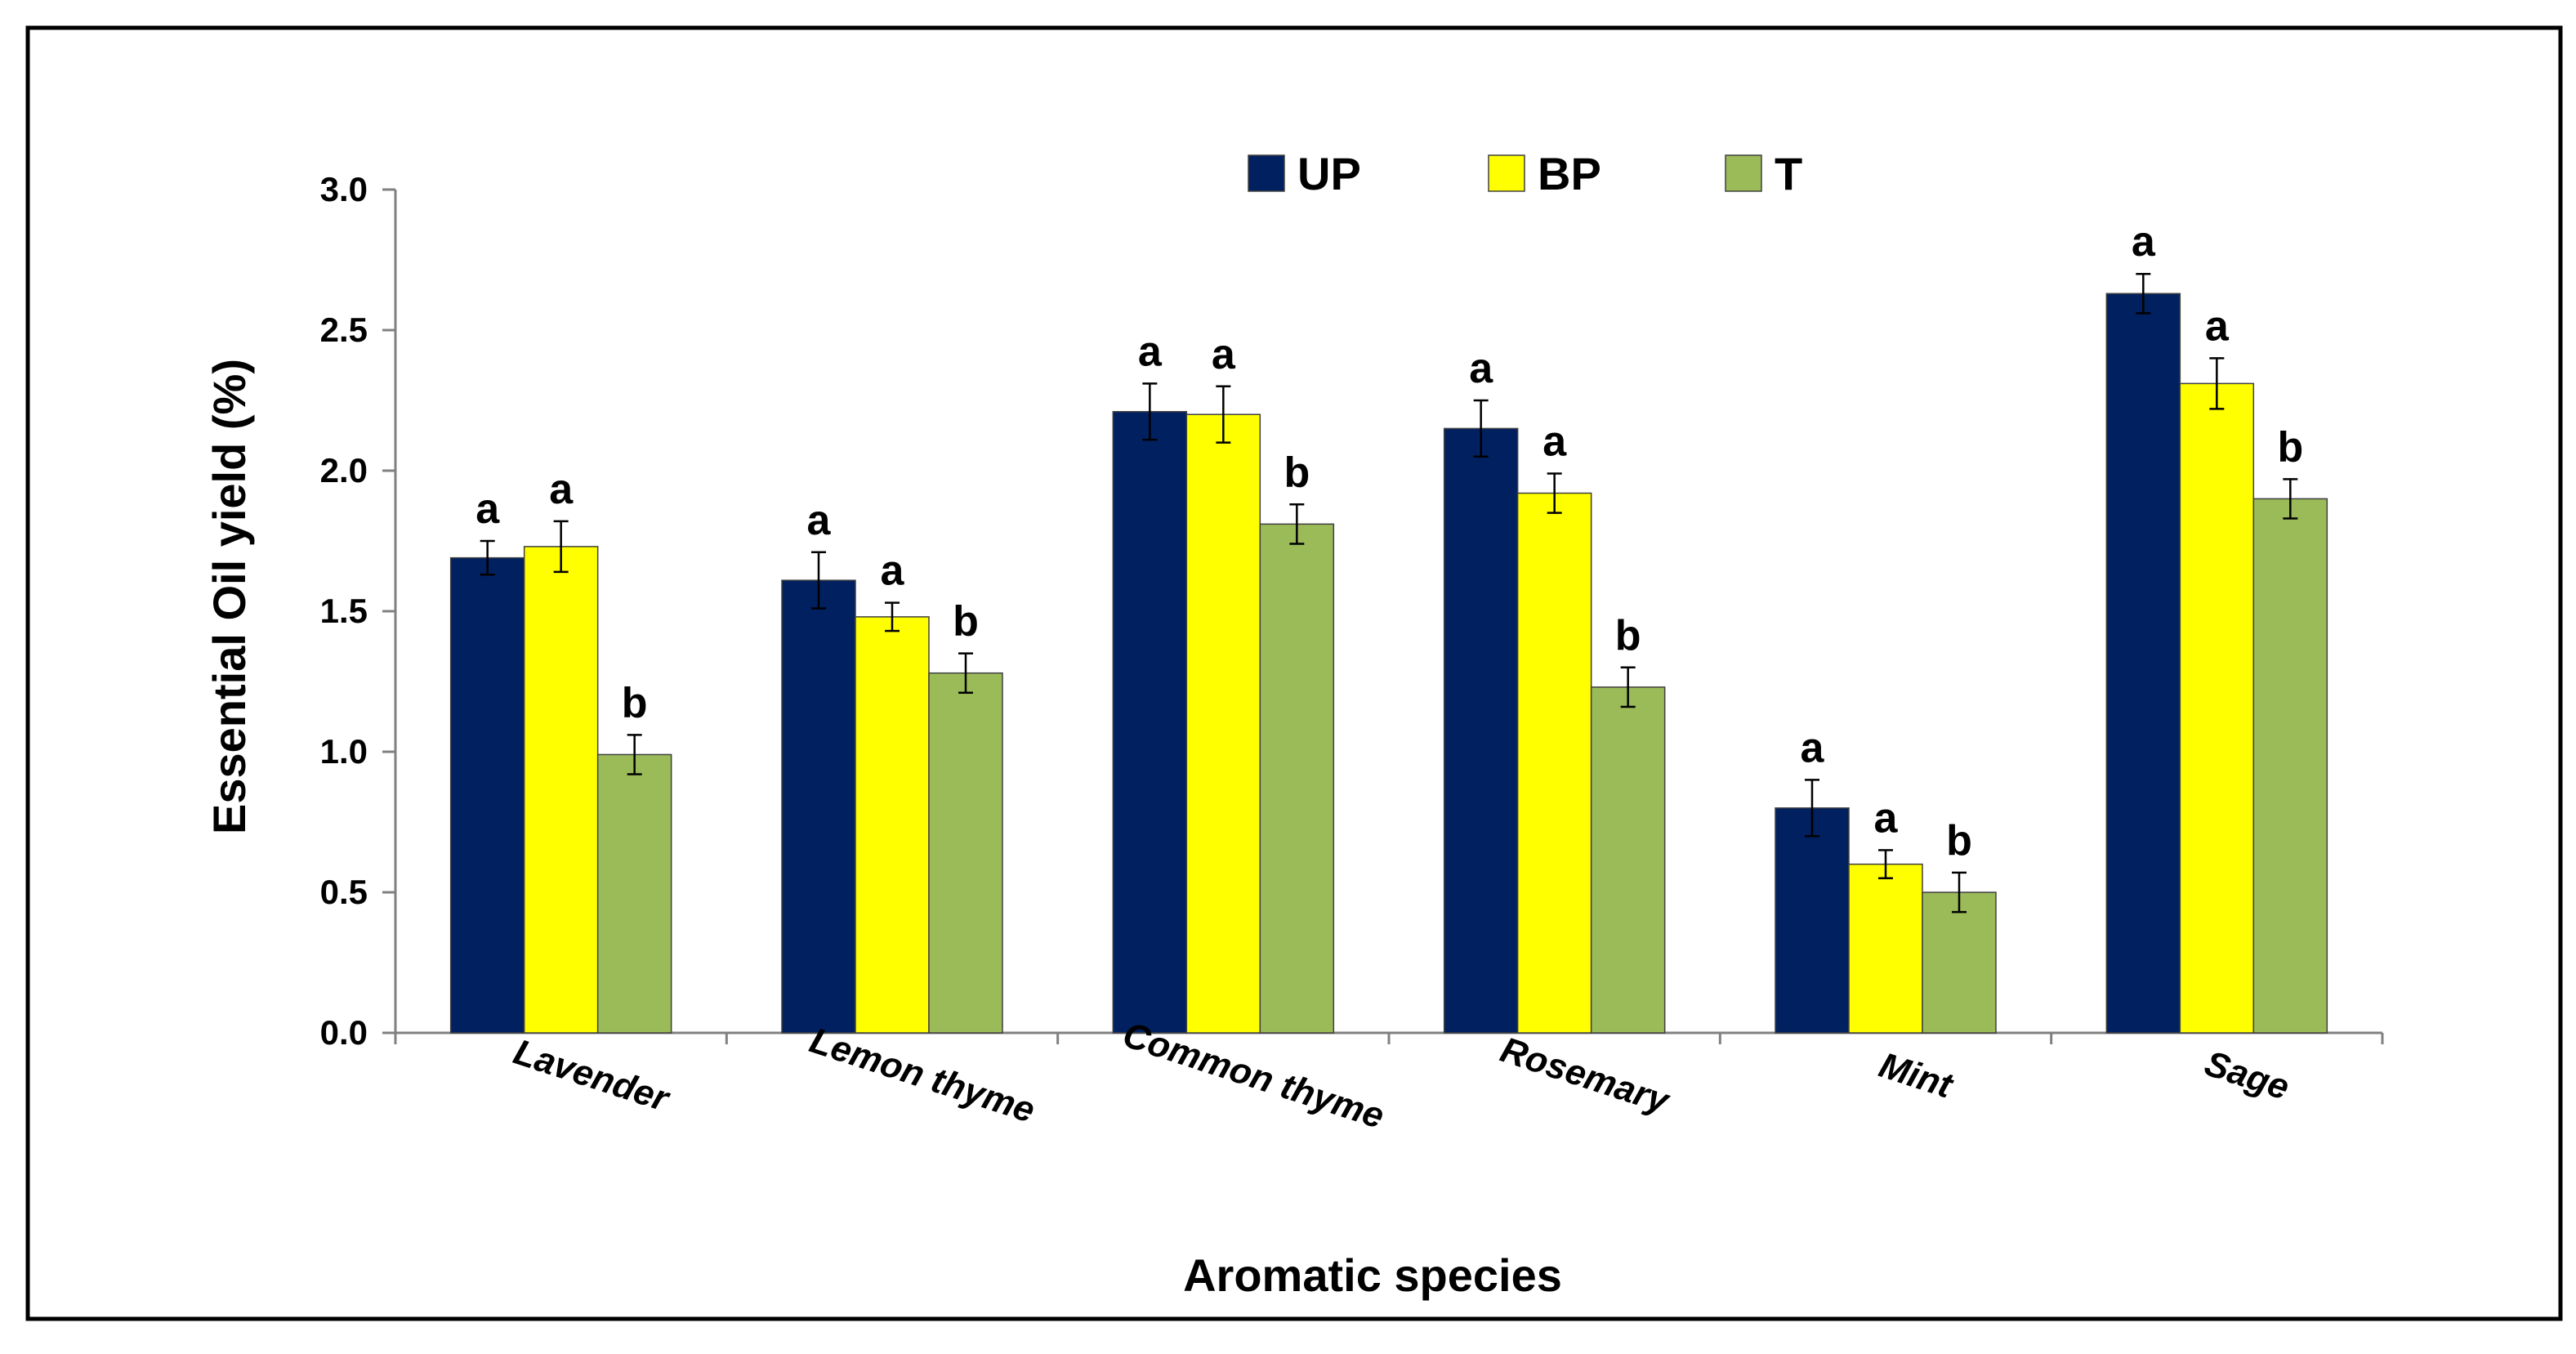 The width and height of the screenshot is (2576, 1354). I want to click on bar-BP-lavender, so click(561, 790).